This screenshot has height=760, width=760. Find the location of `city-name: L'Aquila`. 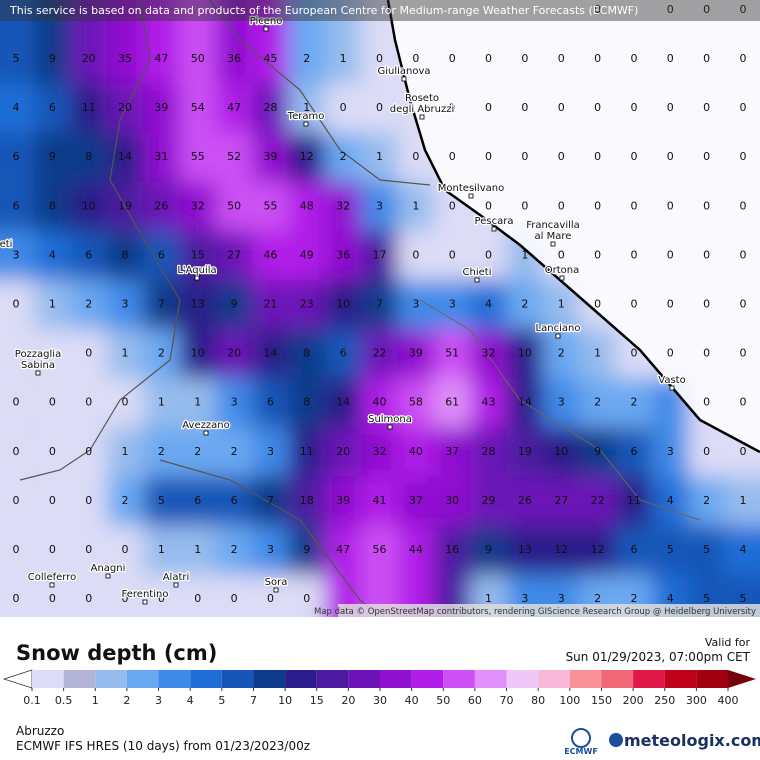

city-name: L'Aquila is located at coordinates (196, 270).